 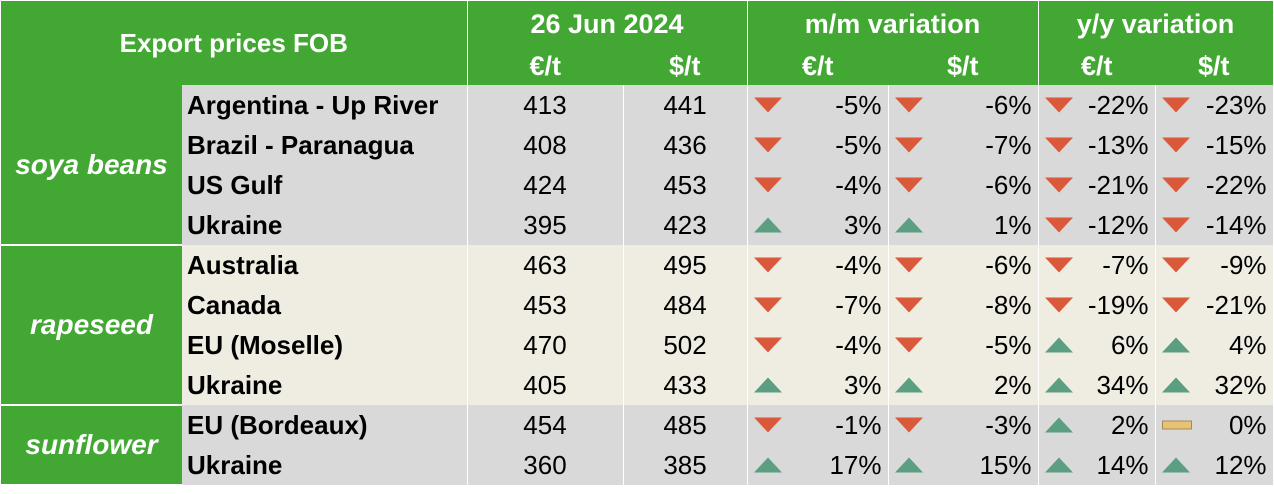 I want to click on price-usd: 502, so click(x=685, y=345).